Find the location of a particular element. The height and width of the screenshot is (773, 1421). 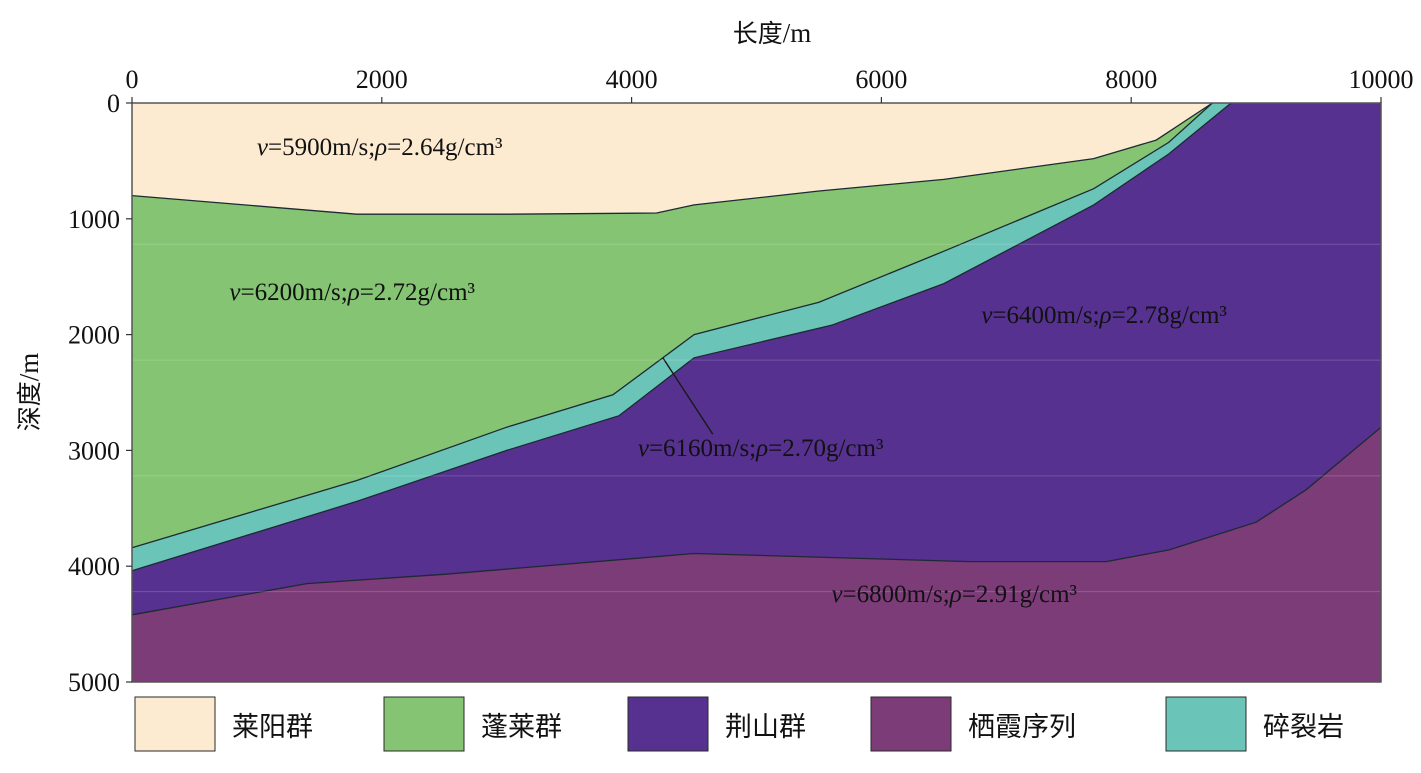

boundary-laiyang is located at coordinates (672, 158).